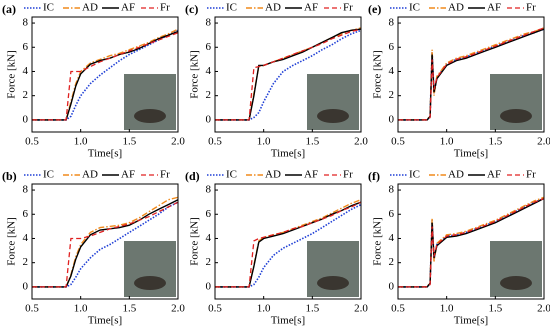 Image resolution: width=550 pixels, height=335 pixels. I want to click on panel-label: (a), so click(9, 9).